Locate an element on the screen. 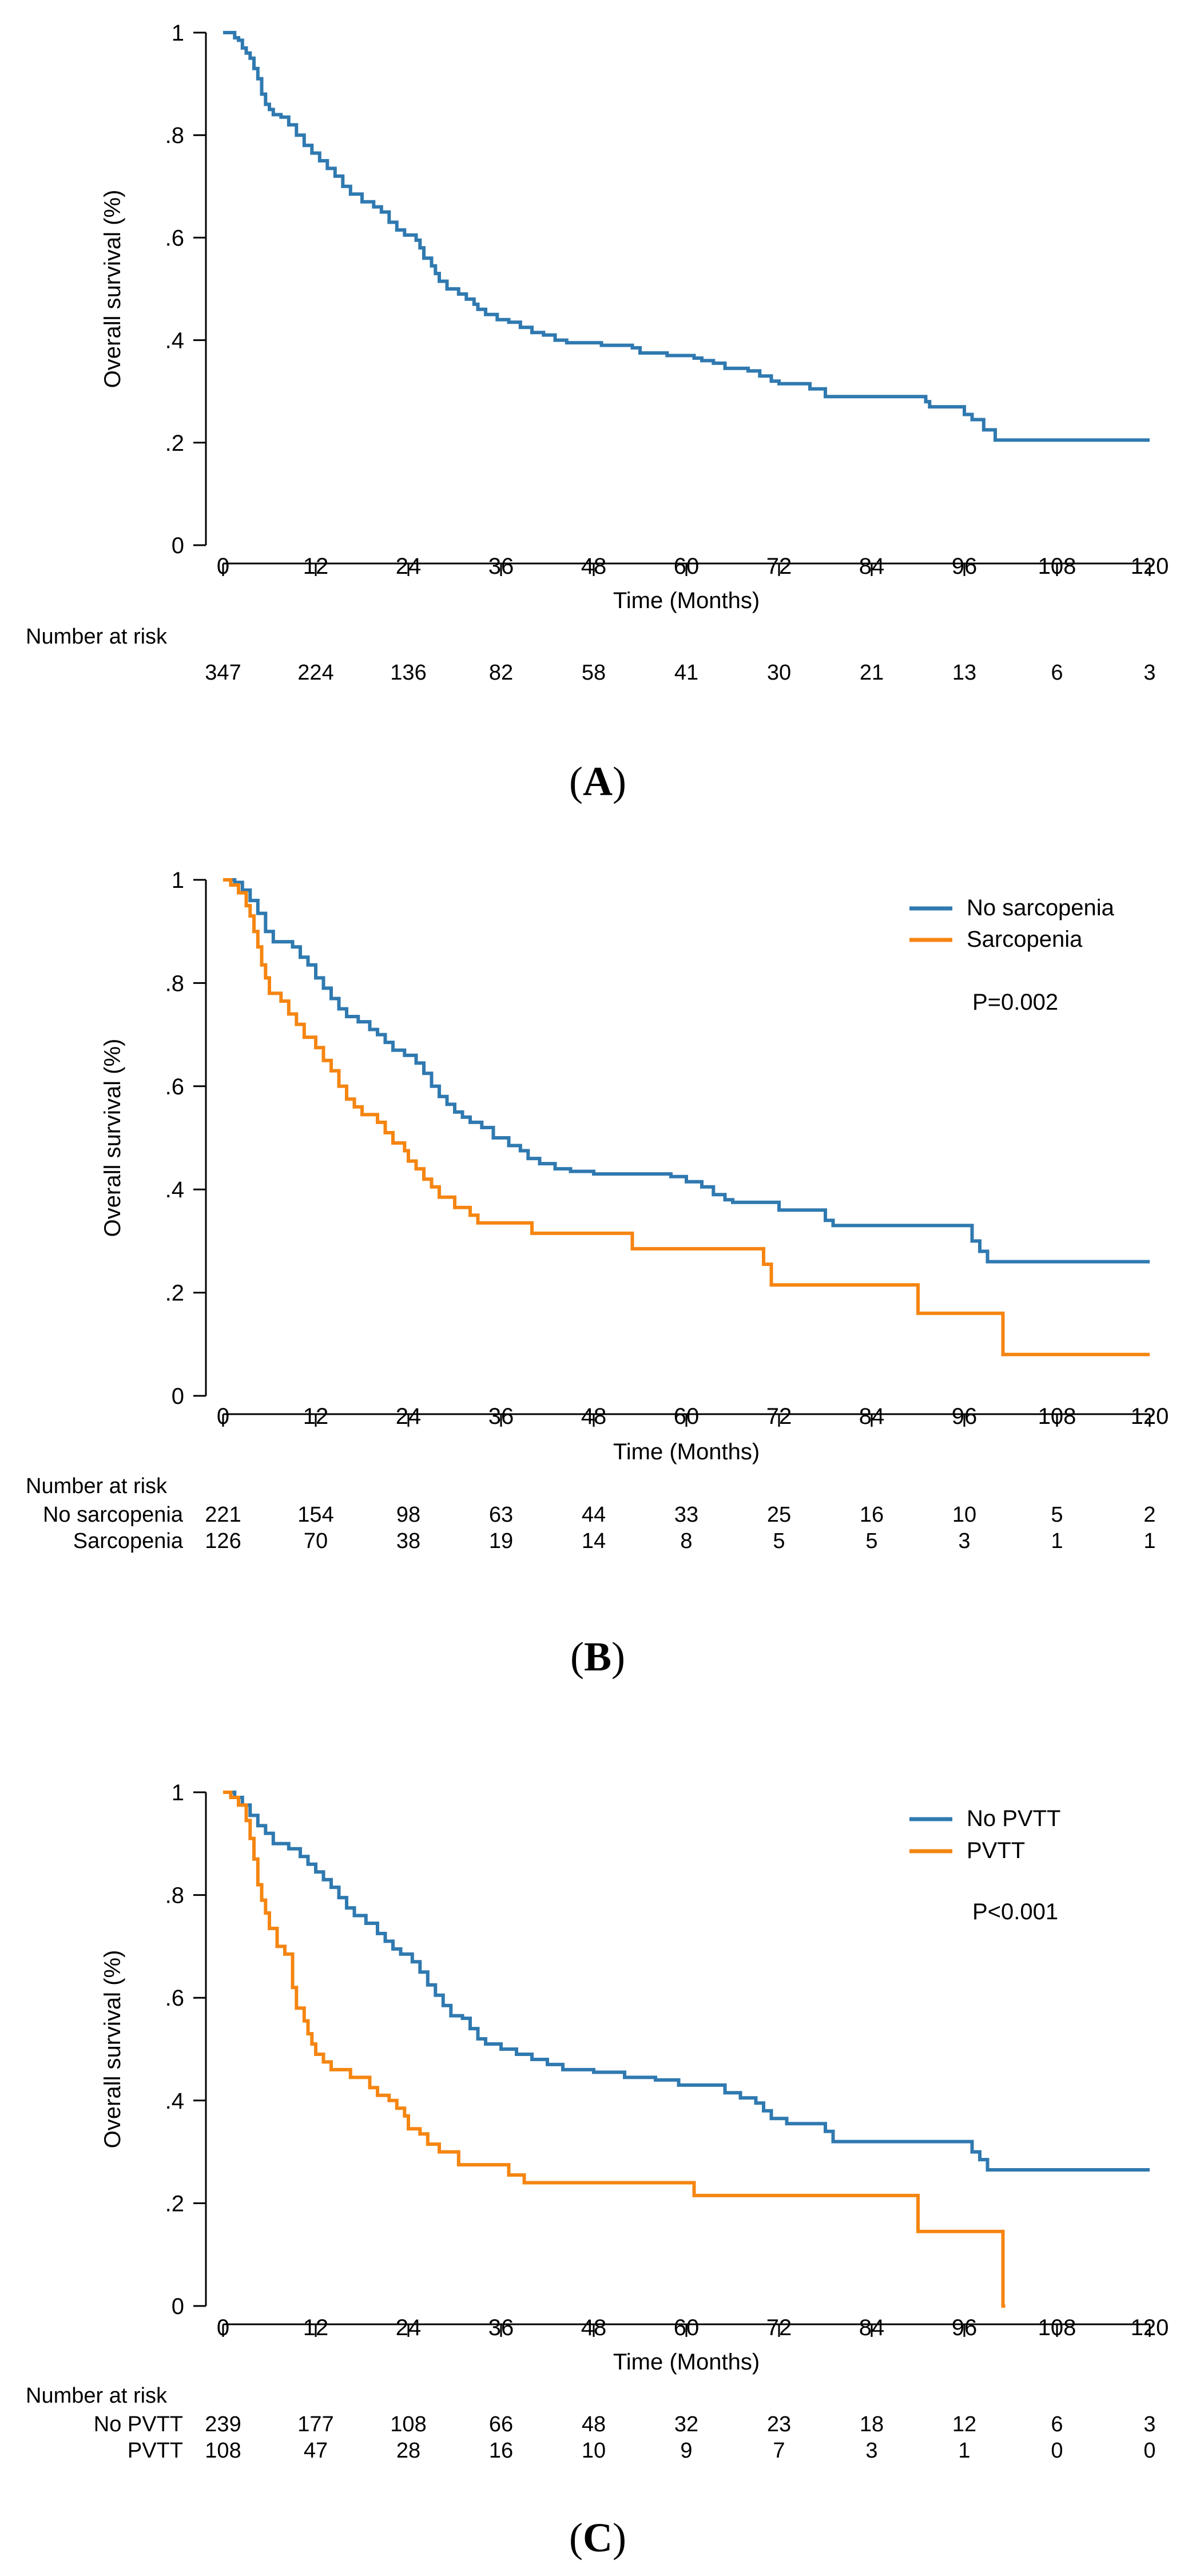 The width and height of the screenshot is (1196, 2576). risk-count: 38 is located at coordinates (408, 1541).